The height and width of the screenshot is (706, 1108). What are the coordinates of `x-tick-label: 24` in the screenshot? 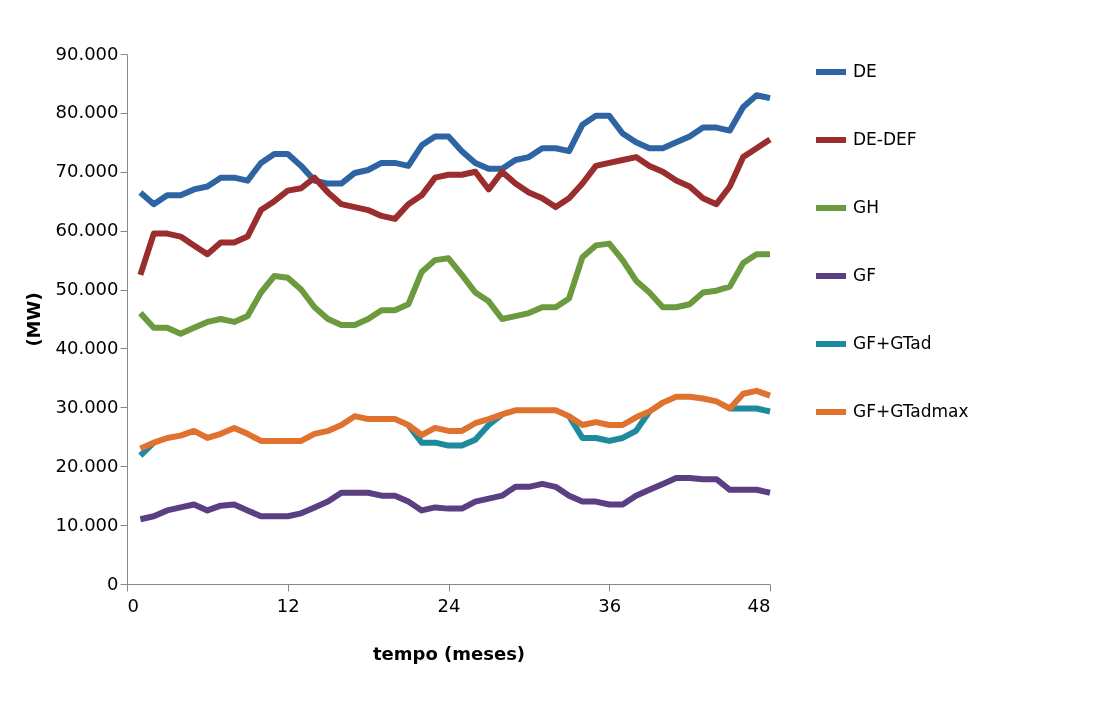 It's located at (449, 605).